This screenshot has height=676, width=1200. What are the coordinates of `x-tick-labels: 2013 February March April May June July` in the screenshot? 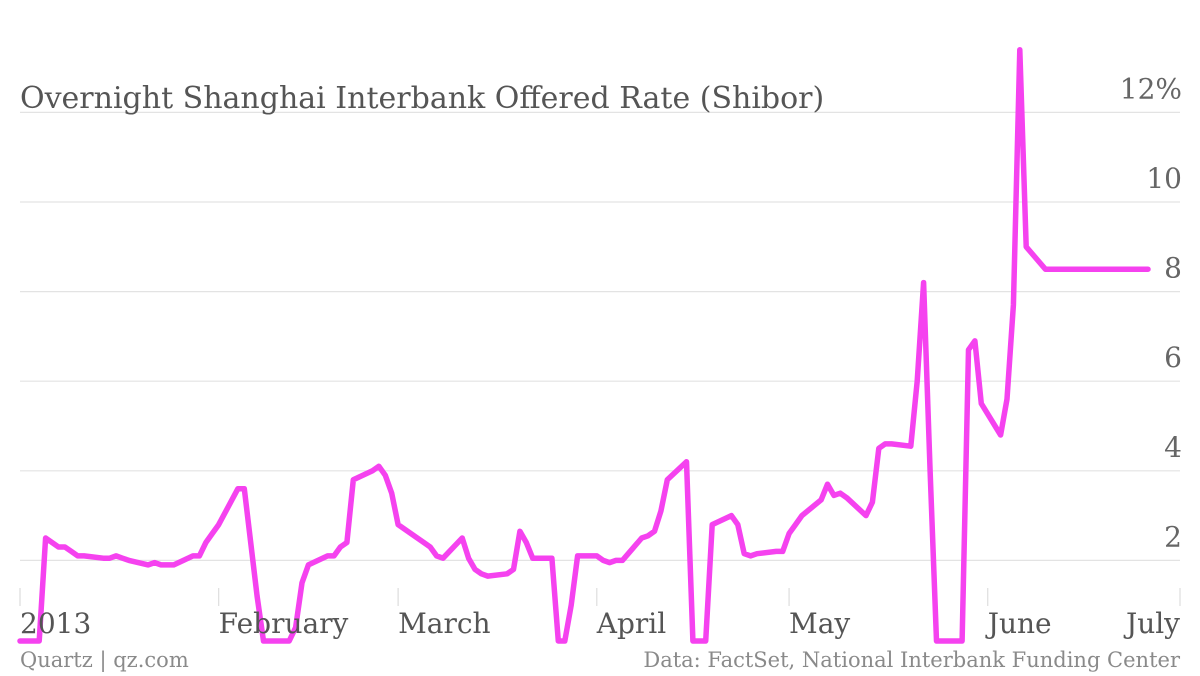 It's located at (600, 623).